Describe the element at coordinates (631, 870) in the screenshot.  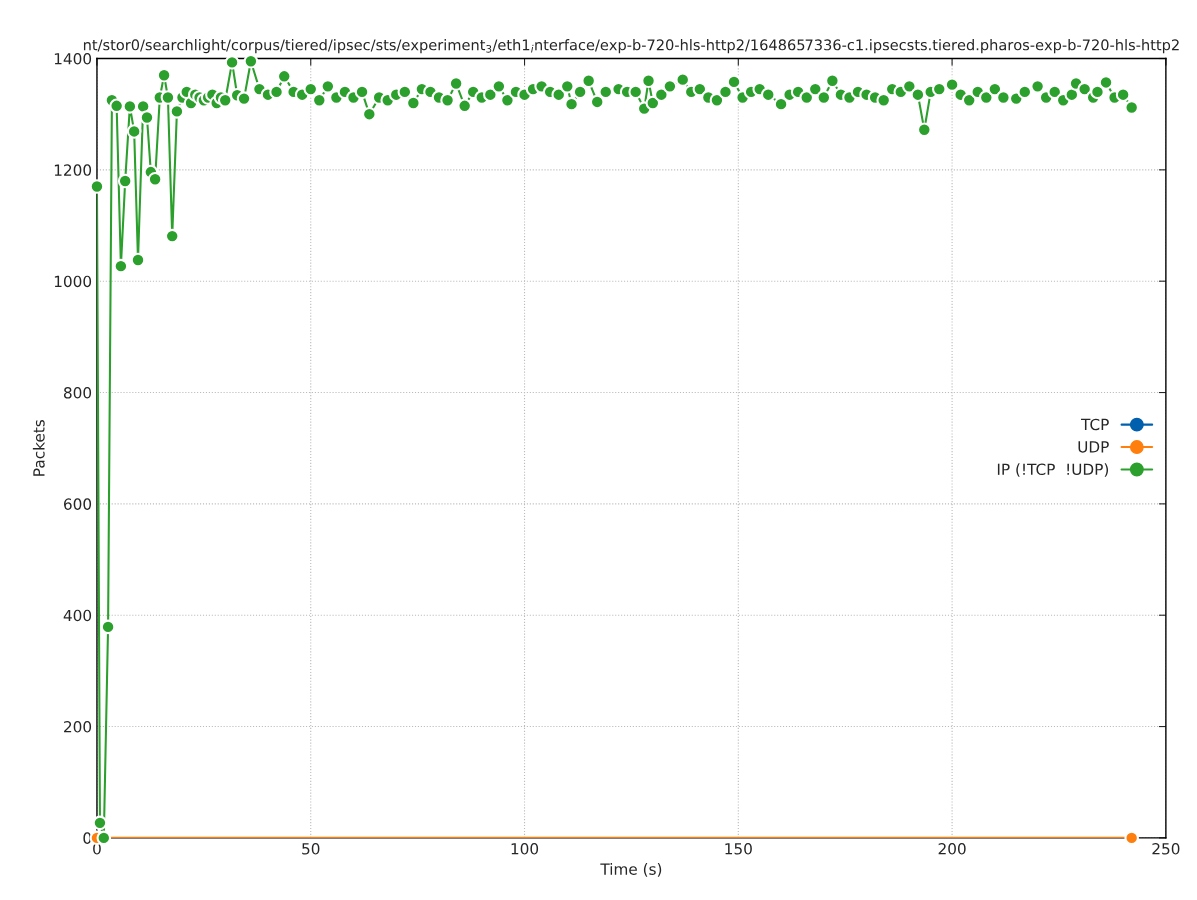
I see `x-axis-title: Time (s)` at that location.